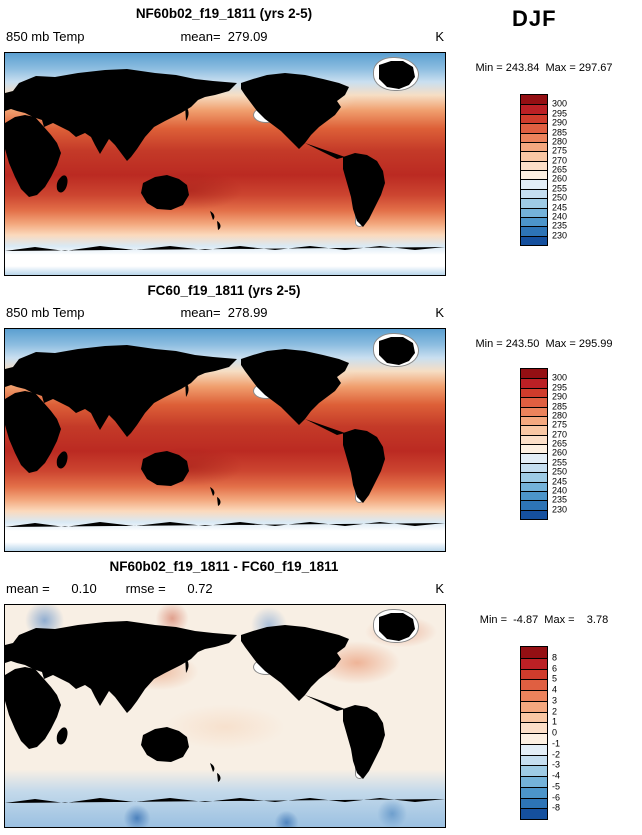 The height and width of the screenshot is (835, 642). Describe the element at coordinates (224, 36) in the screenshot. I see `panel1-mean-label: mean= 279.09` at that location.